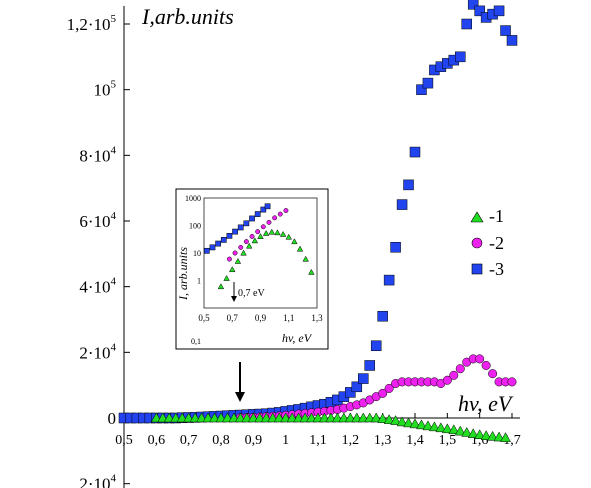 The width and height of the screenshot is (591, 488). Describe the element at coordinates (288, 318) in the screenshot. I see `inset-x-tick-label: 1,1` at that location.